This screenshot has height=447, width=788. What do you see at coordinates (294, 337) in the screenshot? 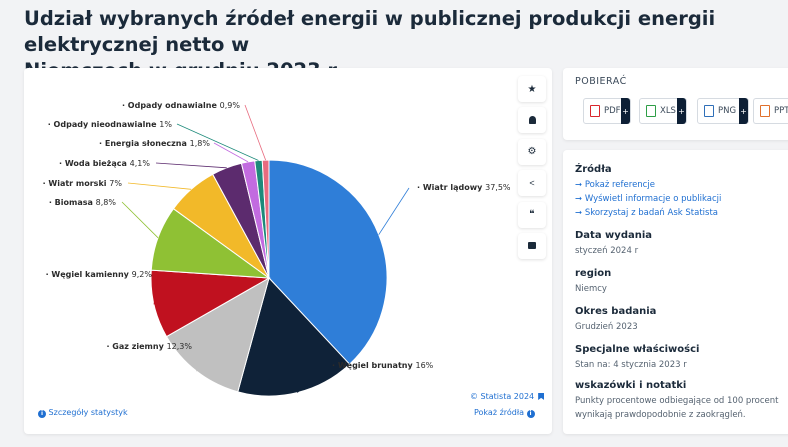
I see `pie-slice-węgiel-brunatny` at bounding box center [294, 337].